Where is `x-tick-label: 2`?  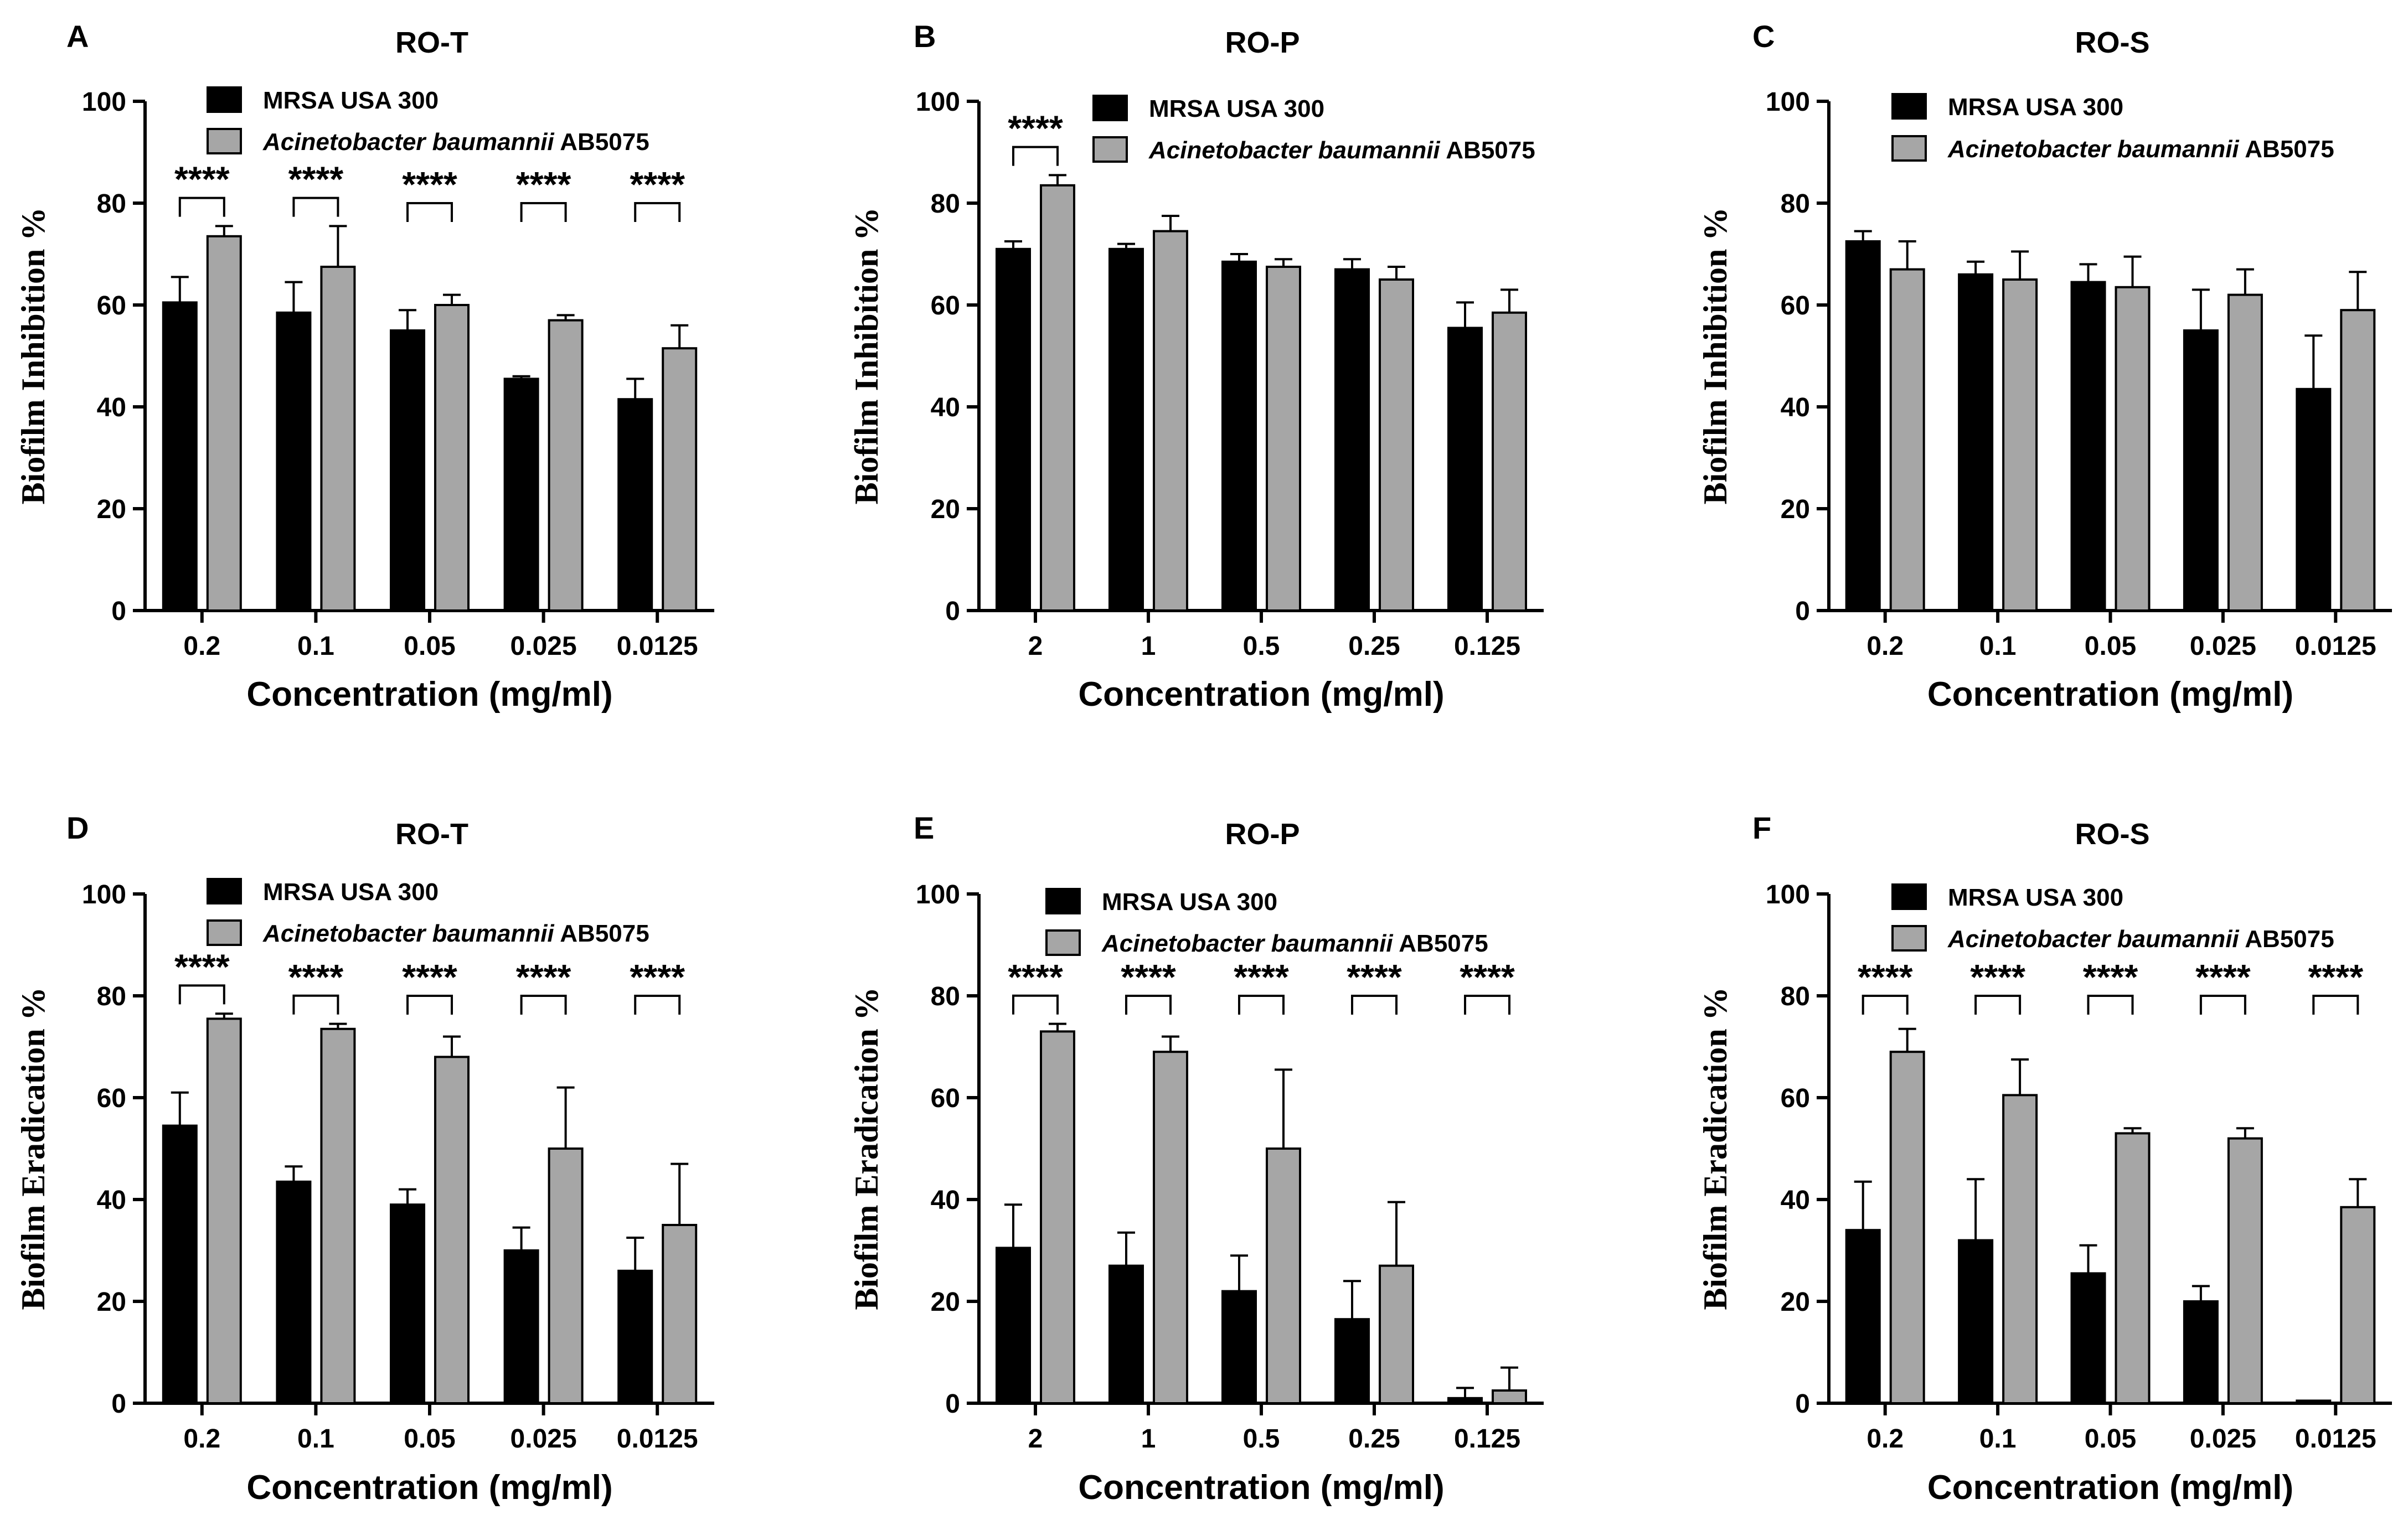
x-tick-label: 2 is located at coordinates (1035, 646).